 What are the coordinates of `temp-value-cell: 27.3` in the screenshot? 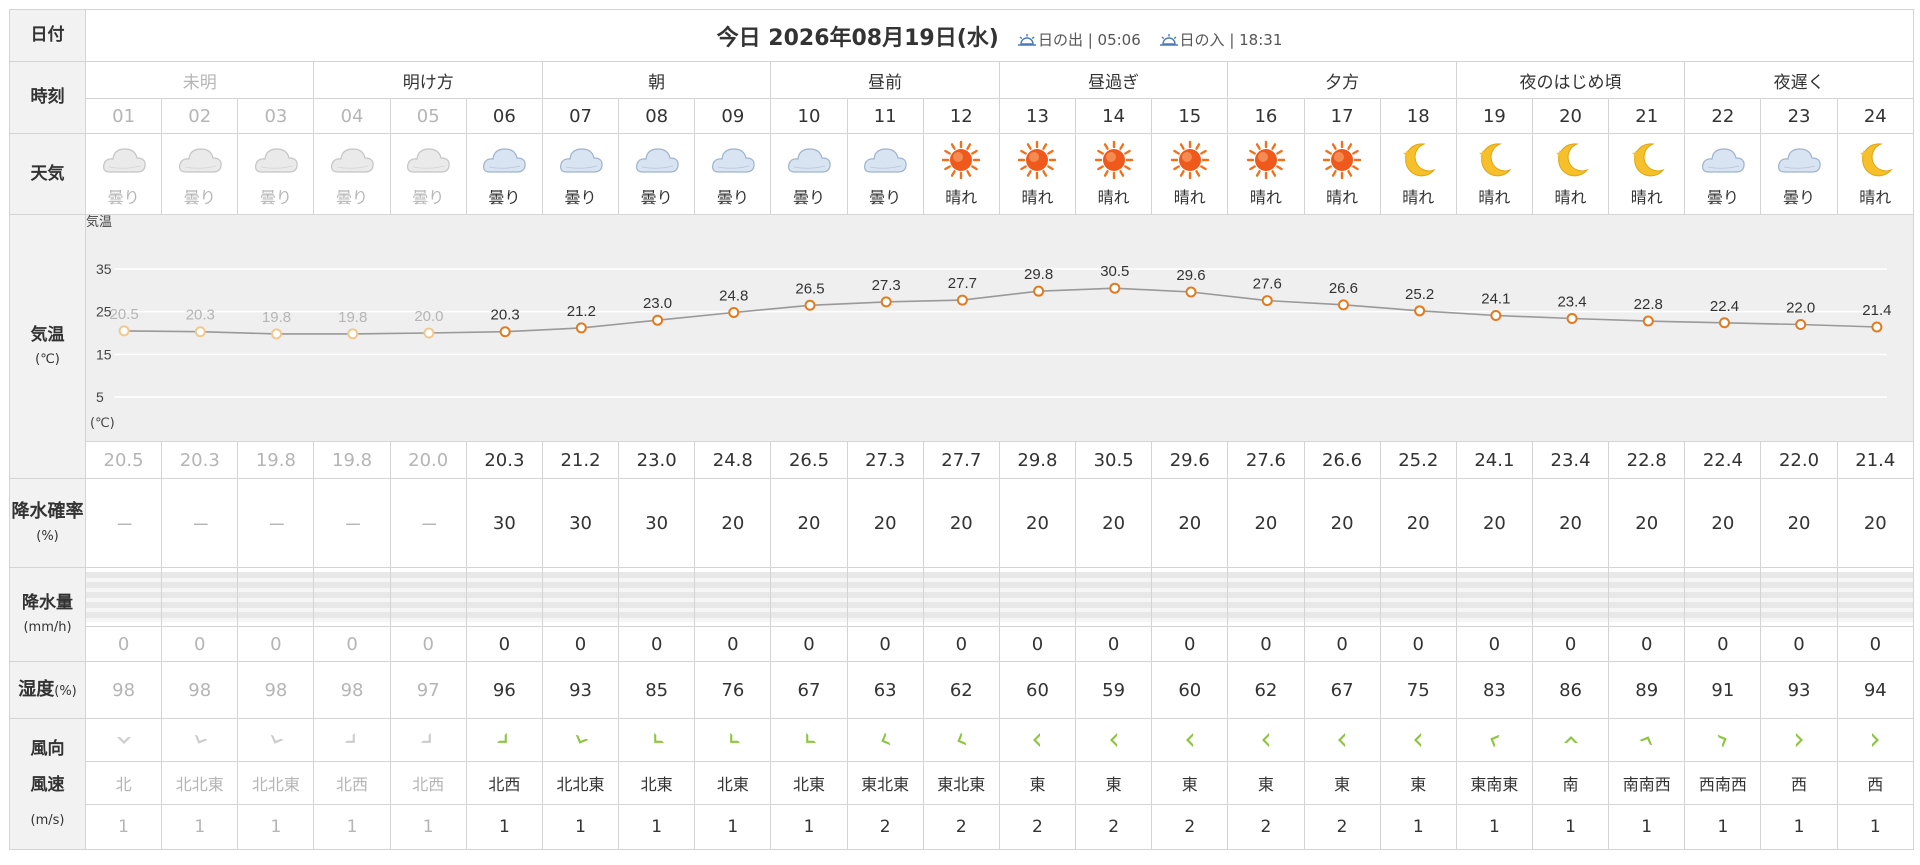 It's located at (885, 460).